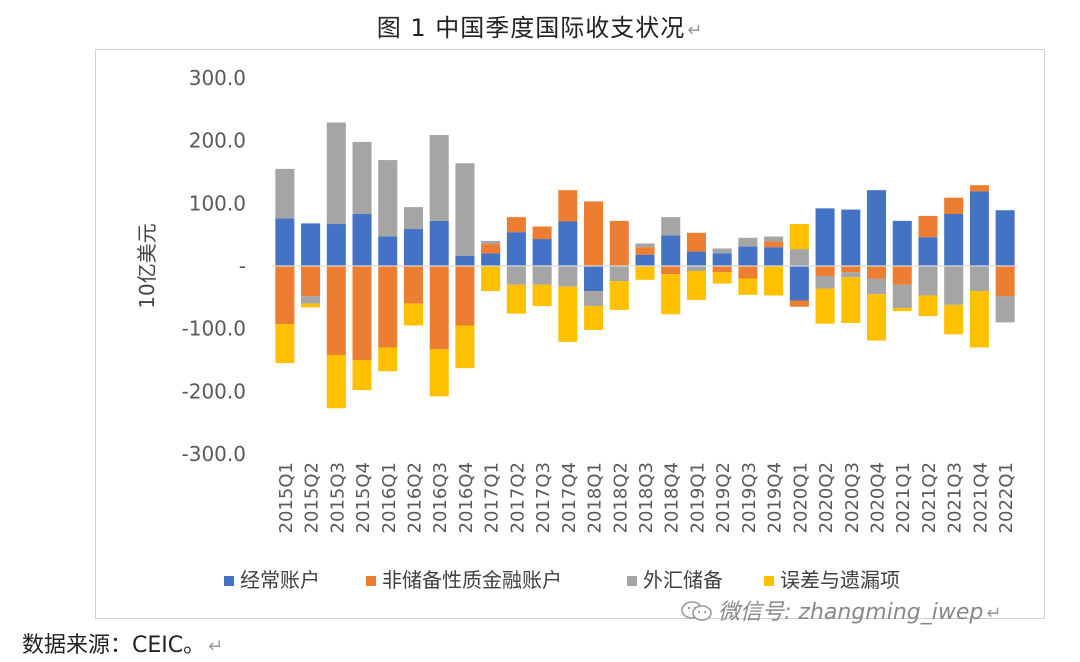 The width and height of the screenshot is (1080, 662). What do you see at coordinates (389, 497) in the screenshot?
I see `x-tick-label: 2016Q1` at bounding box center [389, 497].